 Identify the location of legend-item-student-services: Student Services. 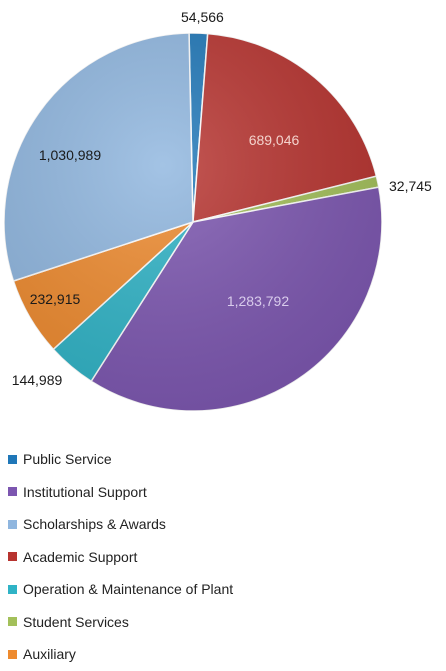
(223, 622).